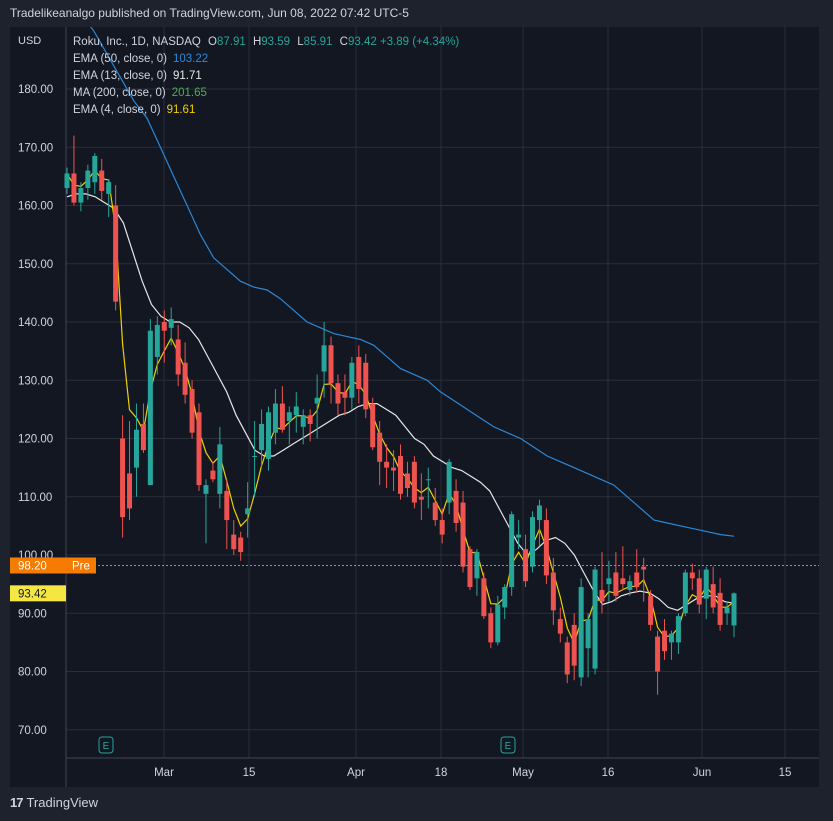 This screenshot has height=821, width=833. What do you see at coordinates (137, 42) in the screenshot?
I see `symbol-title: Roku, Inc., 1D, NASDAQ` at bounding box center [137, 42].